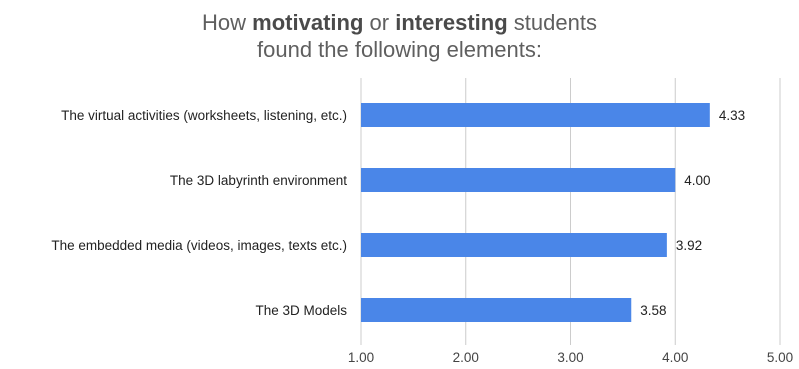 This screenshot has height=369, width=799. Describe the element at coordinates (466, 357) in the screenshot. I see `x-tick-label: 2.00` at that location.